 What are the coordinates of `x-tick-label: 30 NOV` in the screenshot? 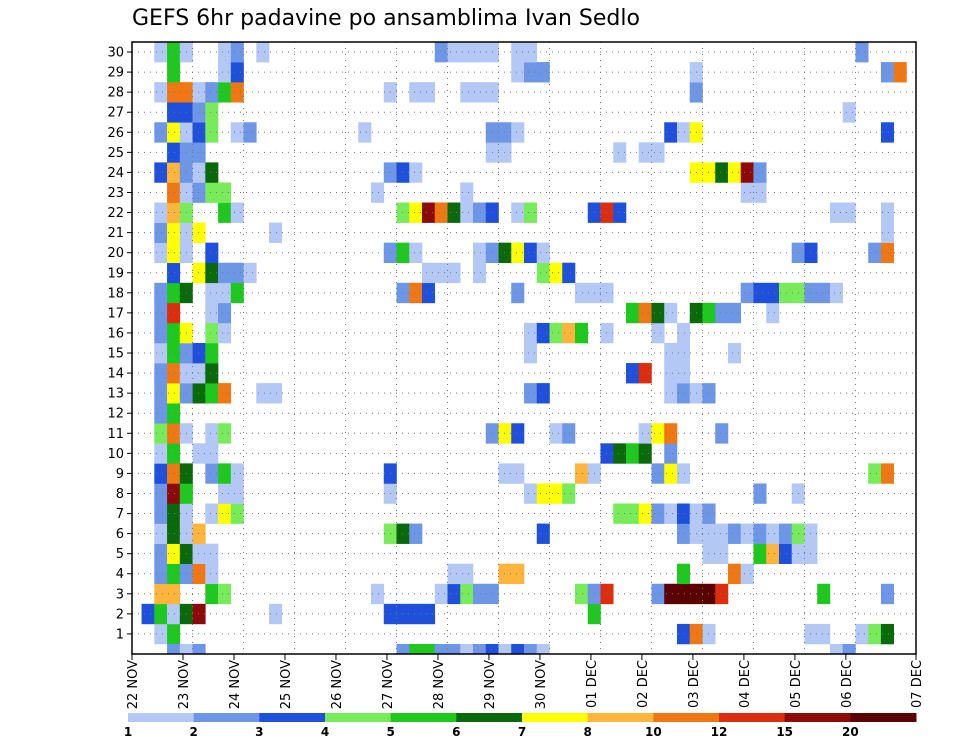 It's located at (541, 684).